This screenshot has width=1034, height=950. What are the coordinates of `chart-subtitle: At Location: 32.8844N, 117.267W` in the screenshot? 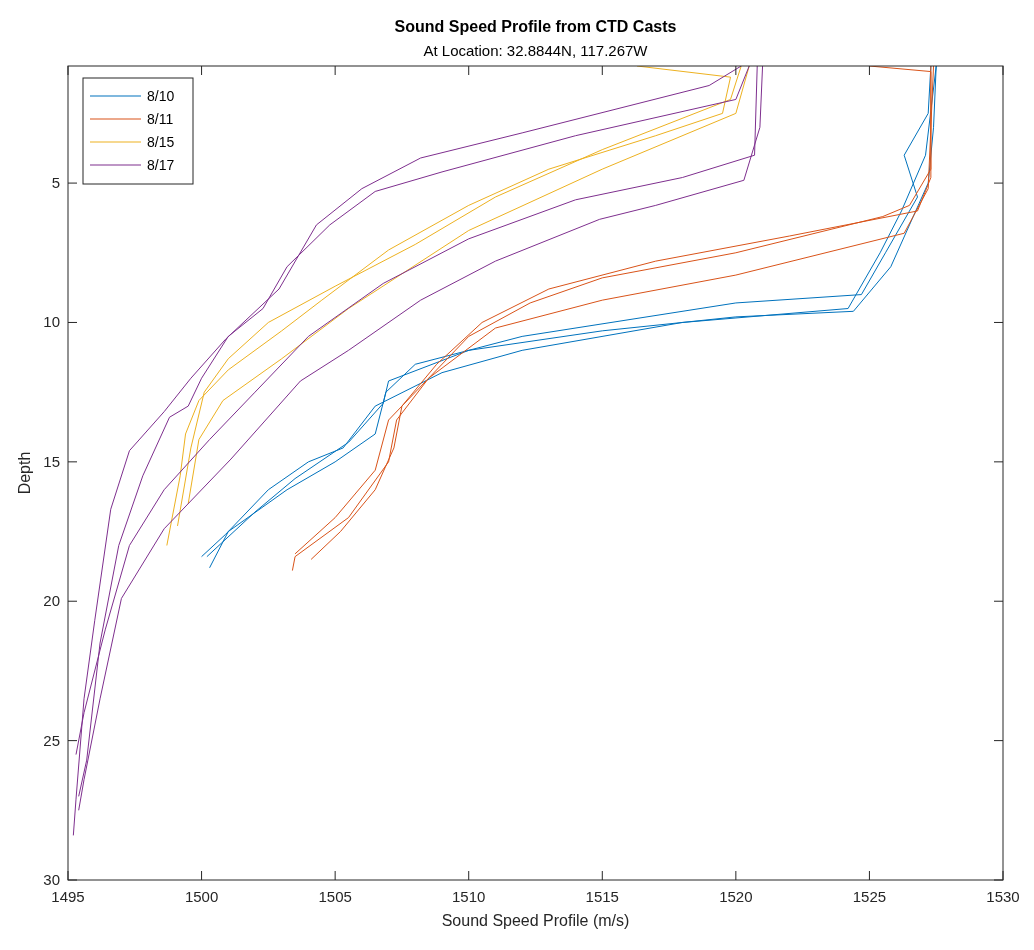 It's located at (536, 50).